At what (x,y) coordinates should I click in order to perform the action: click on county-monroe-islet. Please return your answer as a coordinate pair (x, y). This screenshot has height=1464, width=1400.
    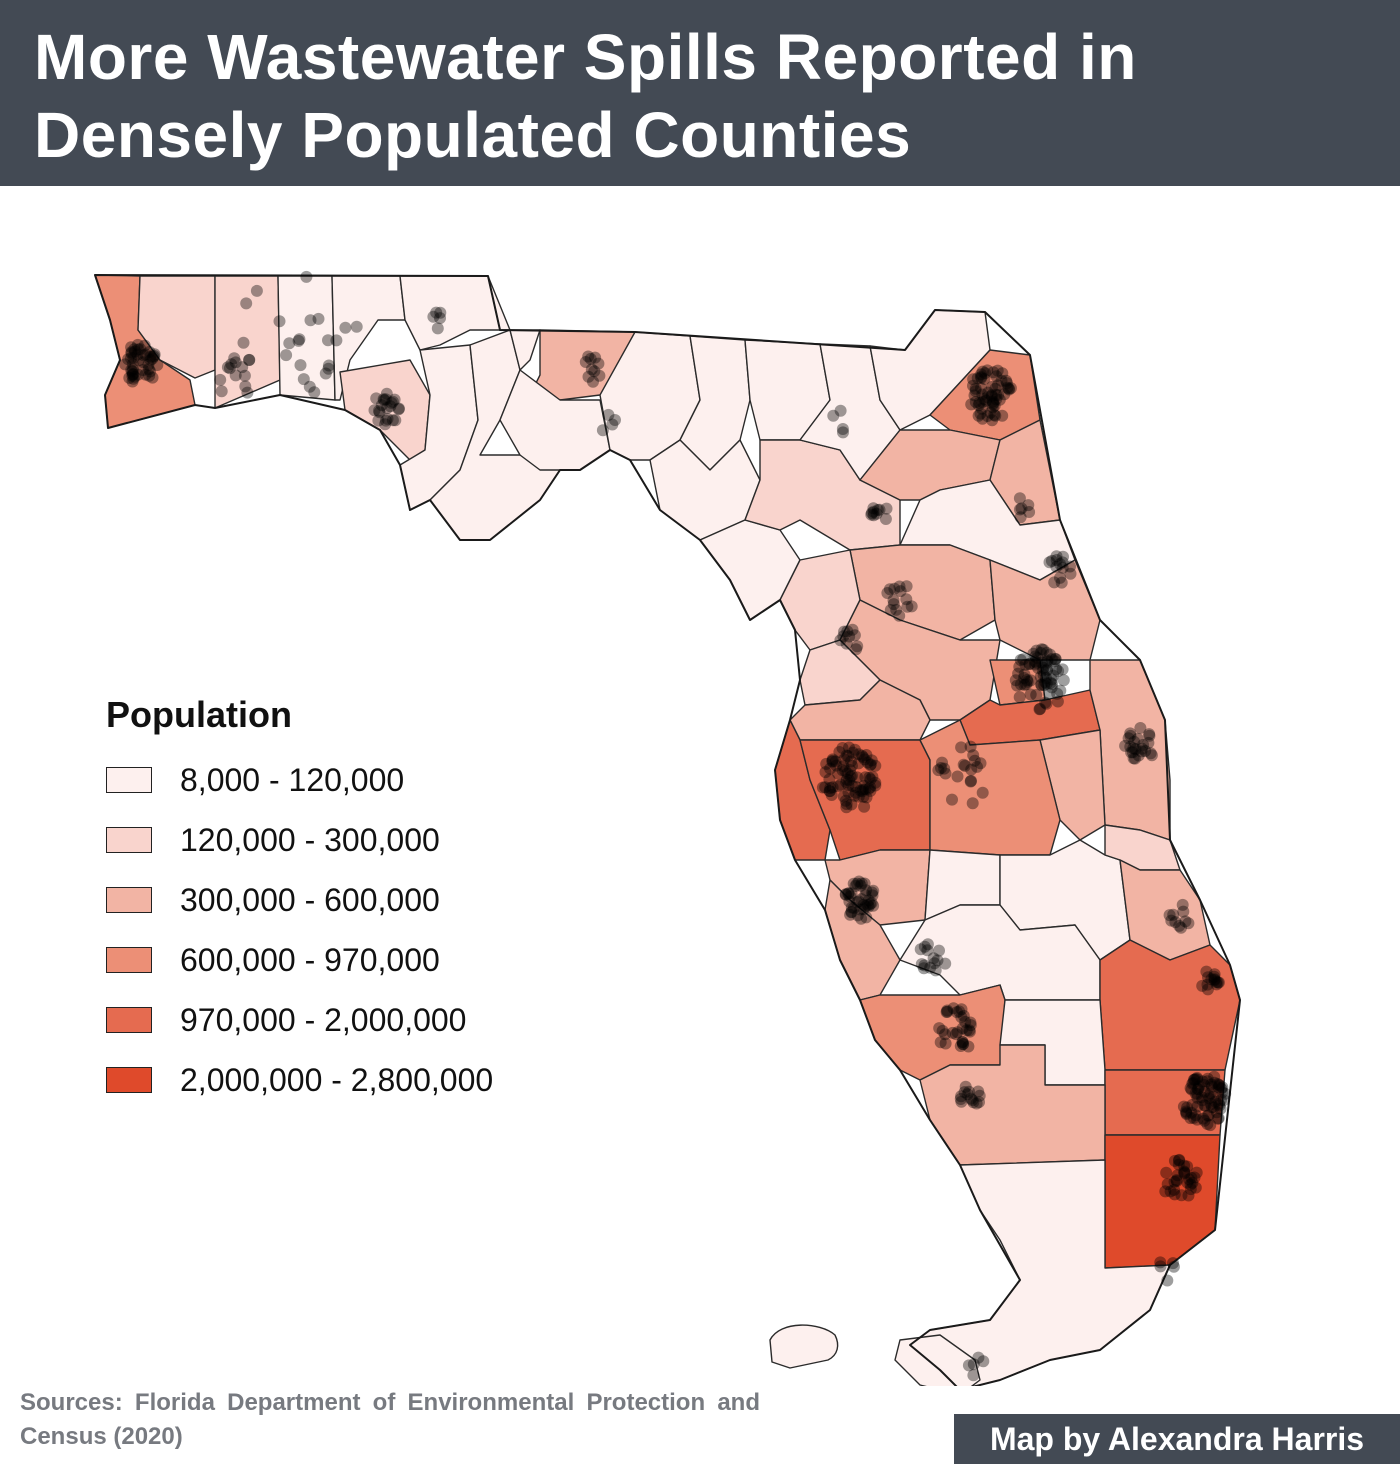
    Looking at the image, I should click on (804, 1346).